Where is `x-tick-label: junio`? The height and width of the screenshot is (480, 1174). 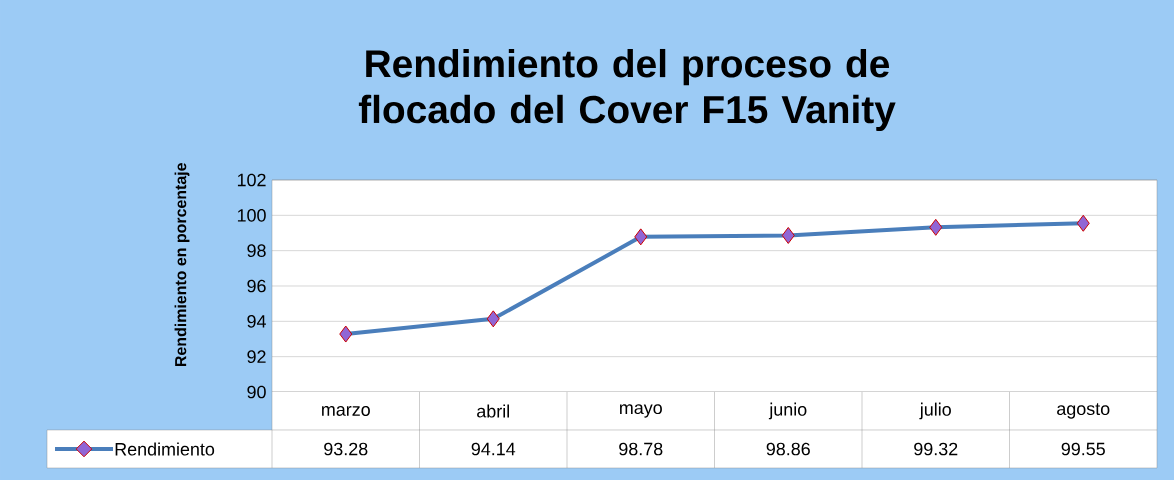 x-tick-label: junio is located at coordinates (787, 411).